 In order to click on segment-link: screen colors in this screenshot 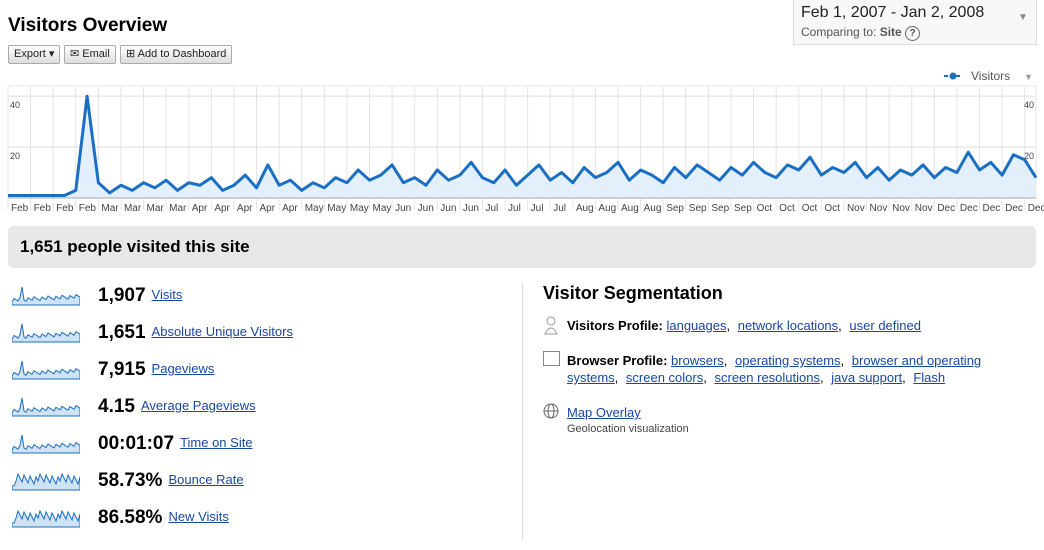, I will do `click(668, 377)`.